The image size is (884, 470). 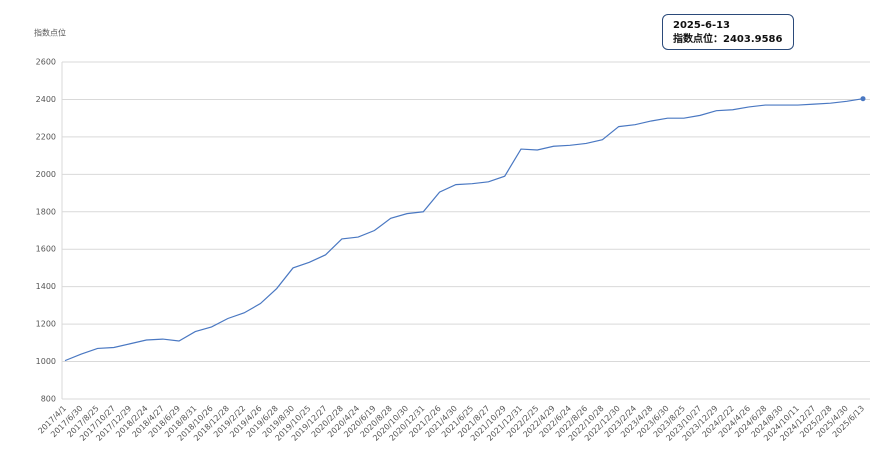 What do you see at coordinates (46, 174) in the screenshot?
I see `y-tick-label: 2000` at bounding box center [46, 174].